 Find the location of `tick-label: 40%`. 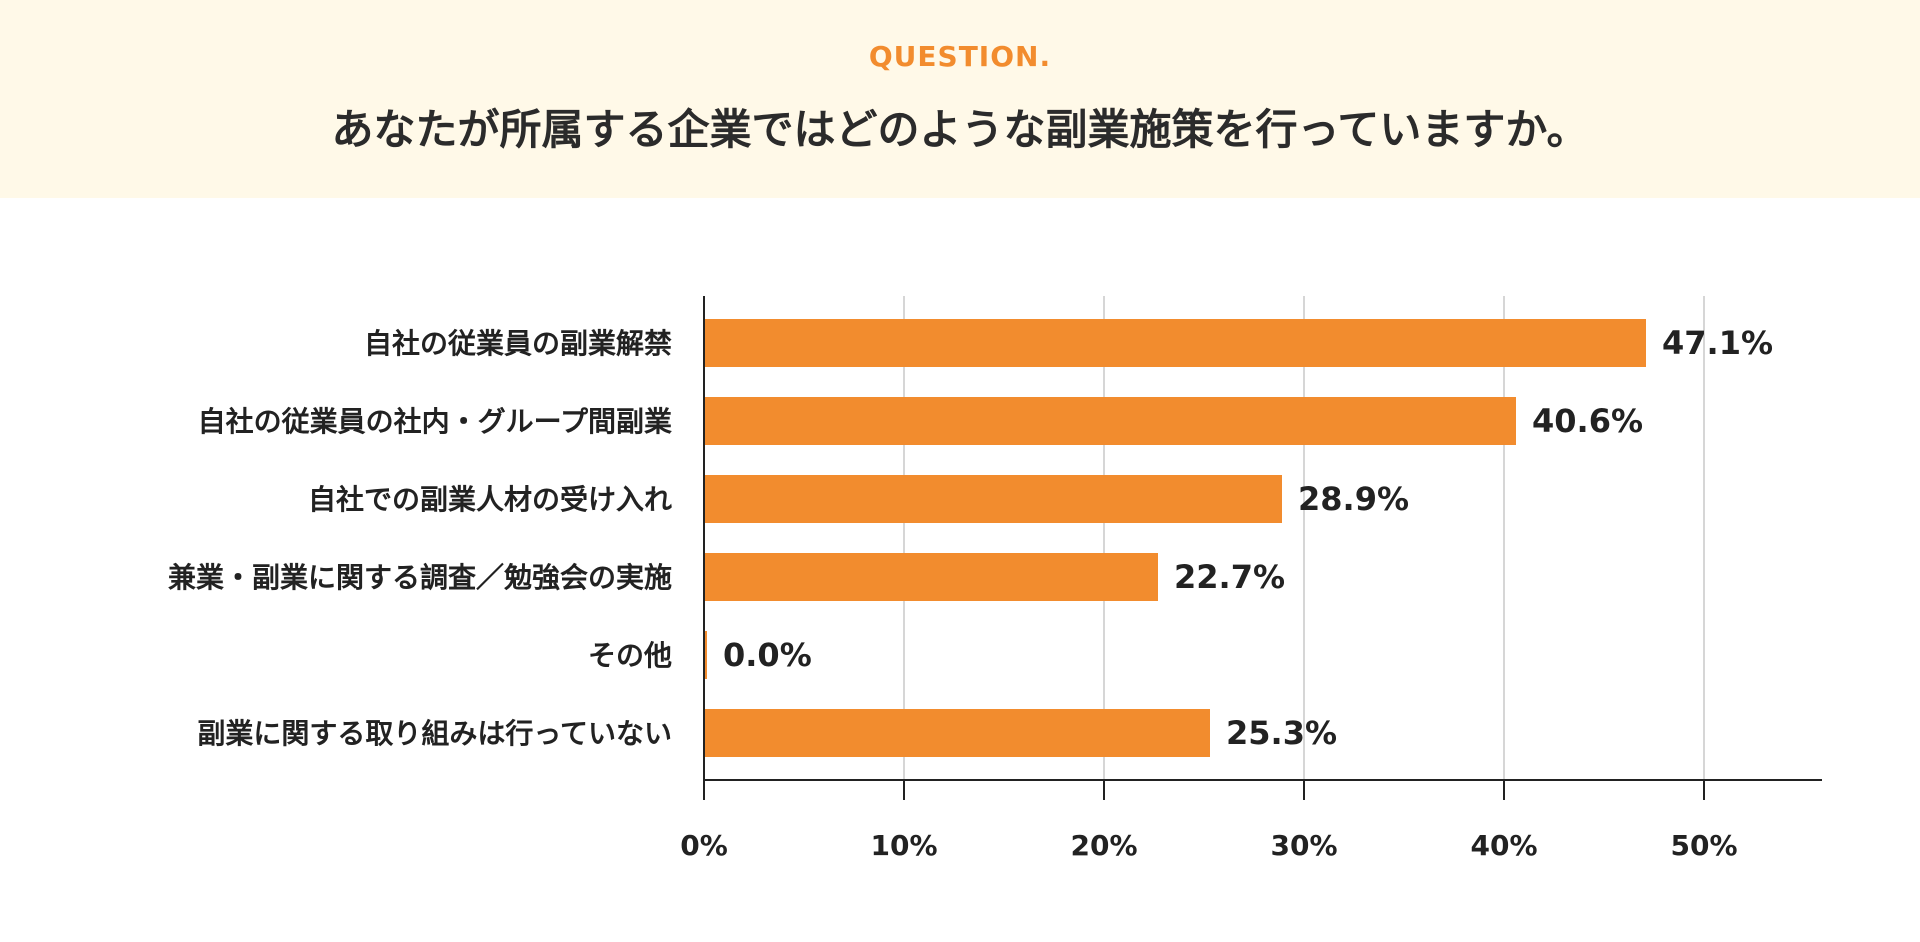

tick-label: 40% is located at coordinates (1503, 845).